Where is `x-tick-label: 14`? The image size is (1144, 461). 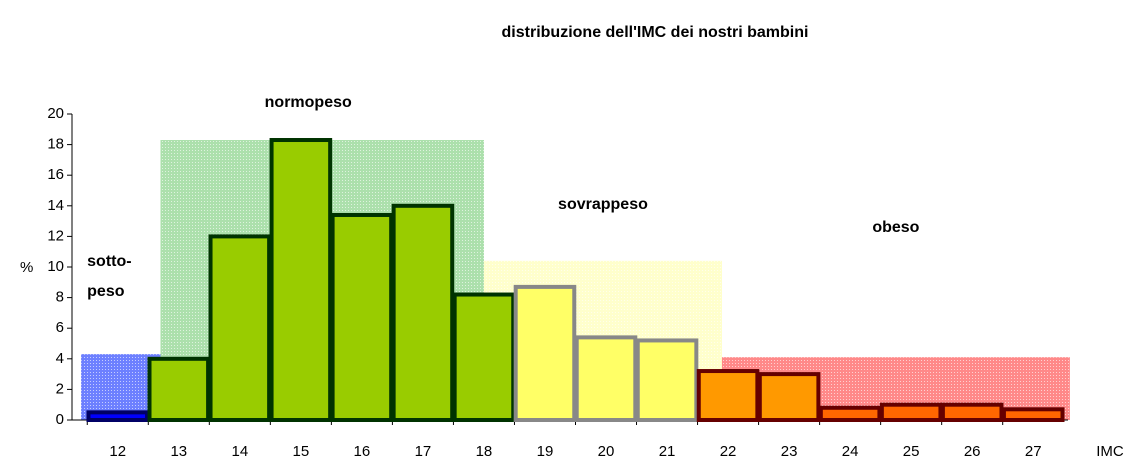
x-tick-label: 14 is located at coordinates (239, 451).